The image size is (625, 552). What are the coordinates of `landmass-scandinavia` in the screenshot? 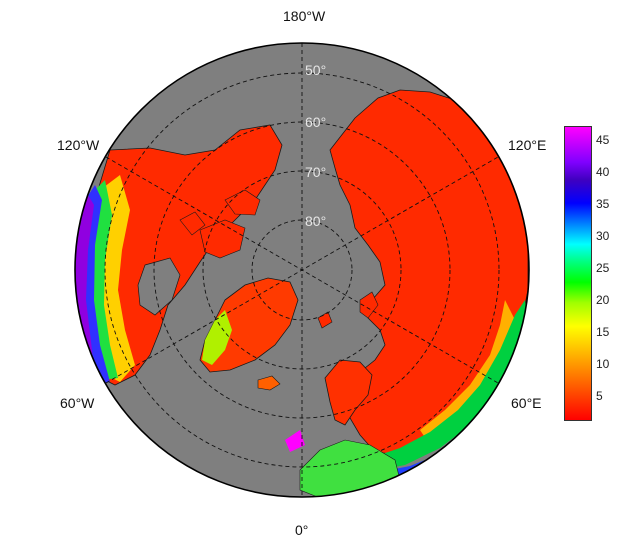 It's located at (348, 392).